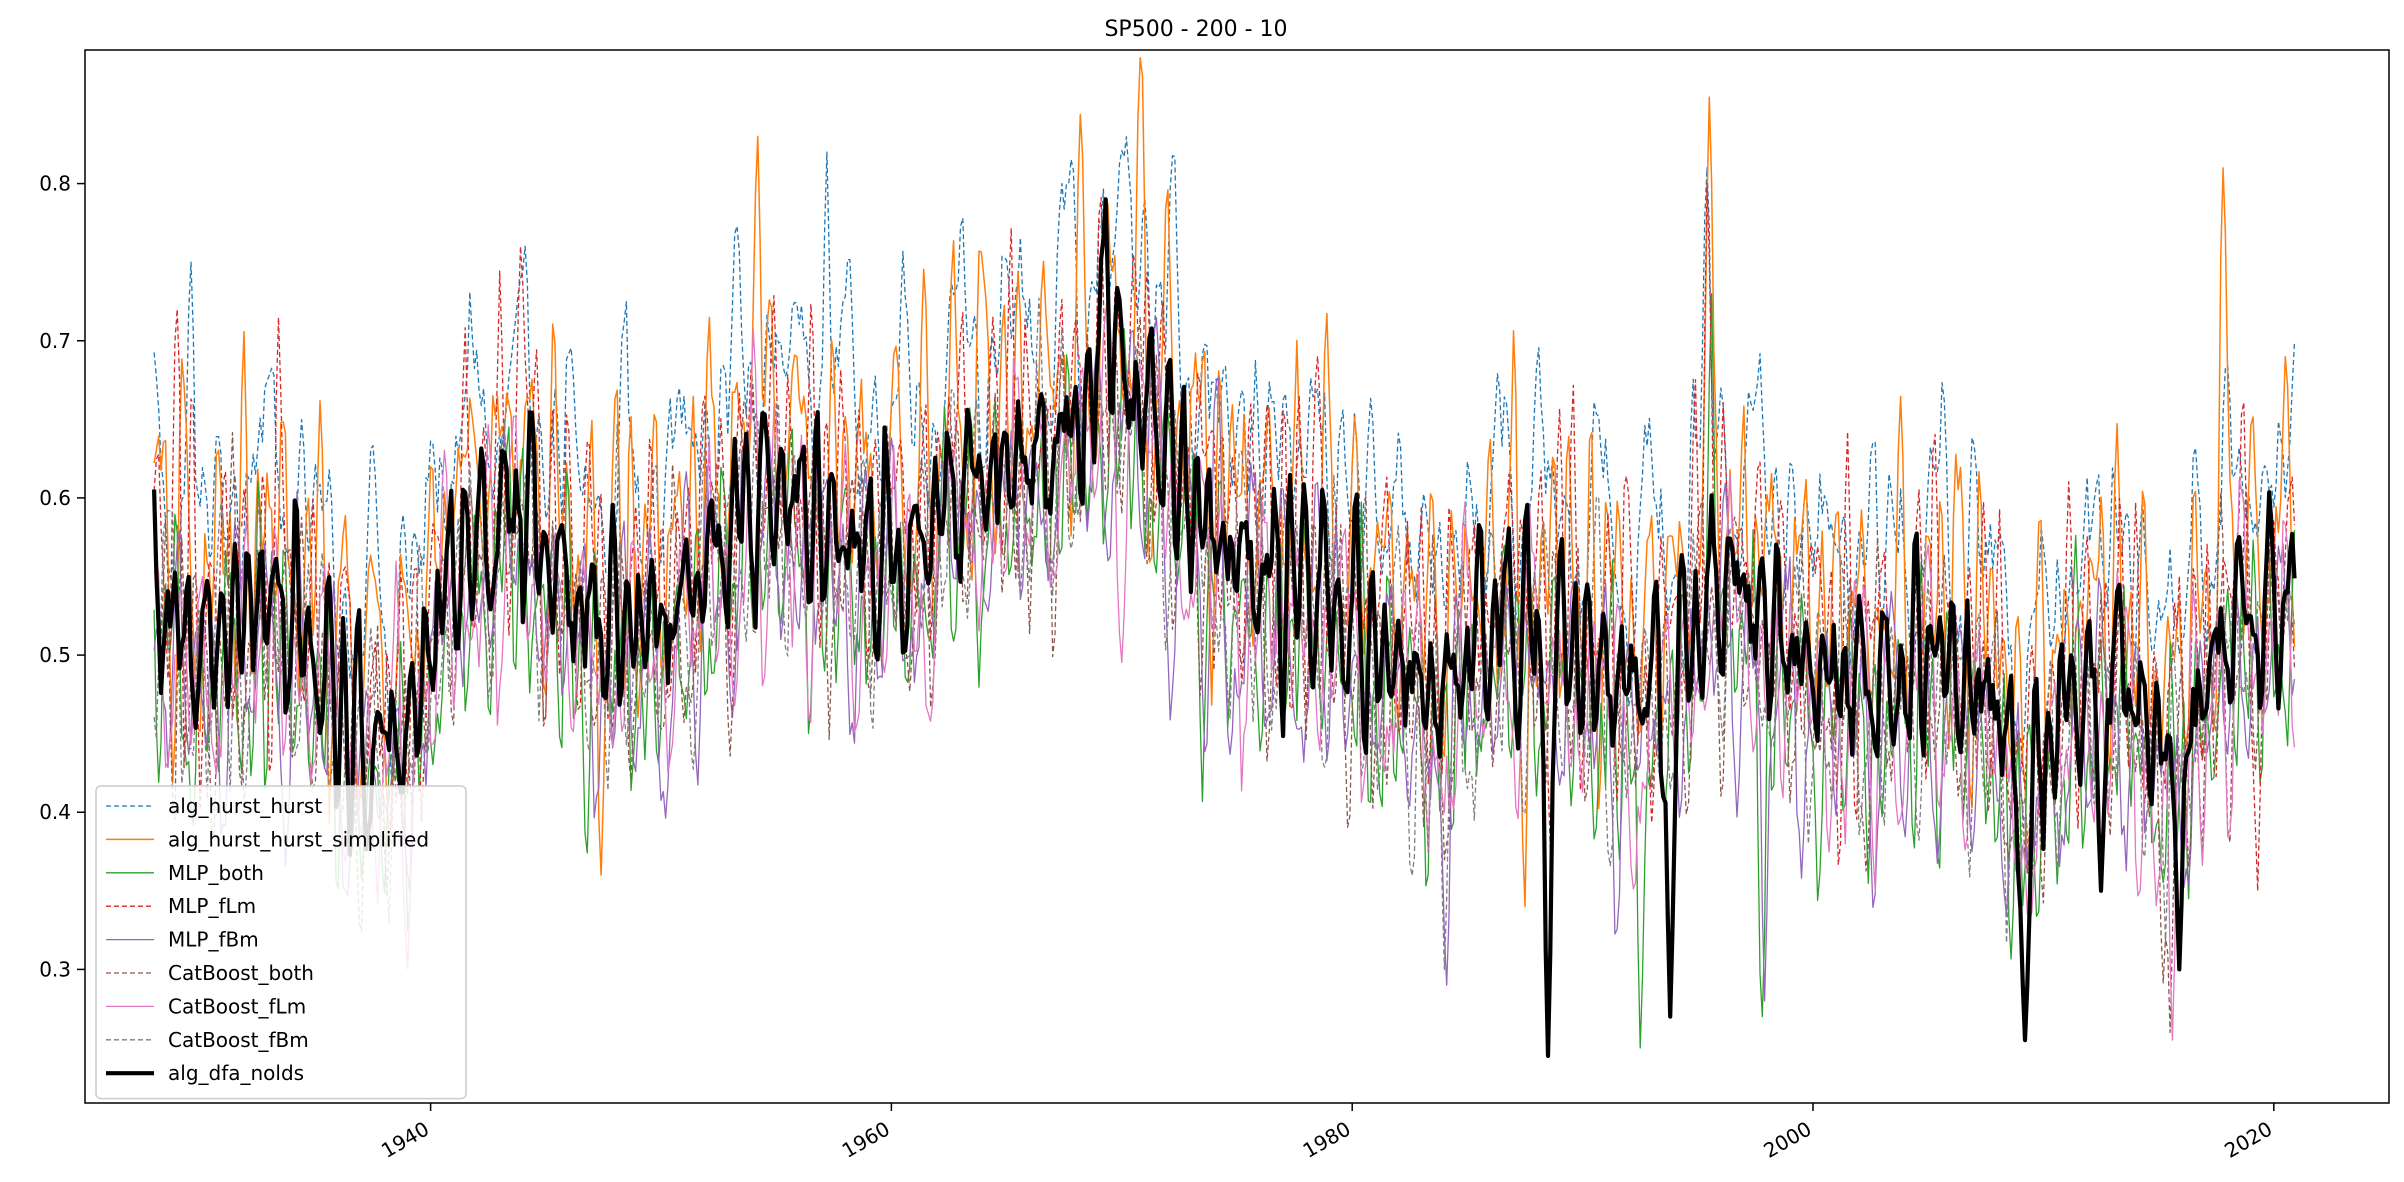 The width and height of the screenshot is (2404, 1182). Describe the element at coordinates (213, 940) in the screenshot. I see `legend-label: MLP_fBm` at that location.